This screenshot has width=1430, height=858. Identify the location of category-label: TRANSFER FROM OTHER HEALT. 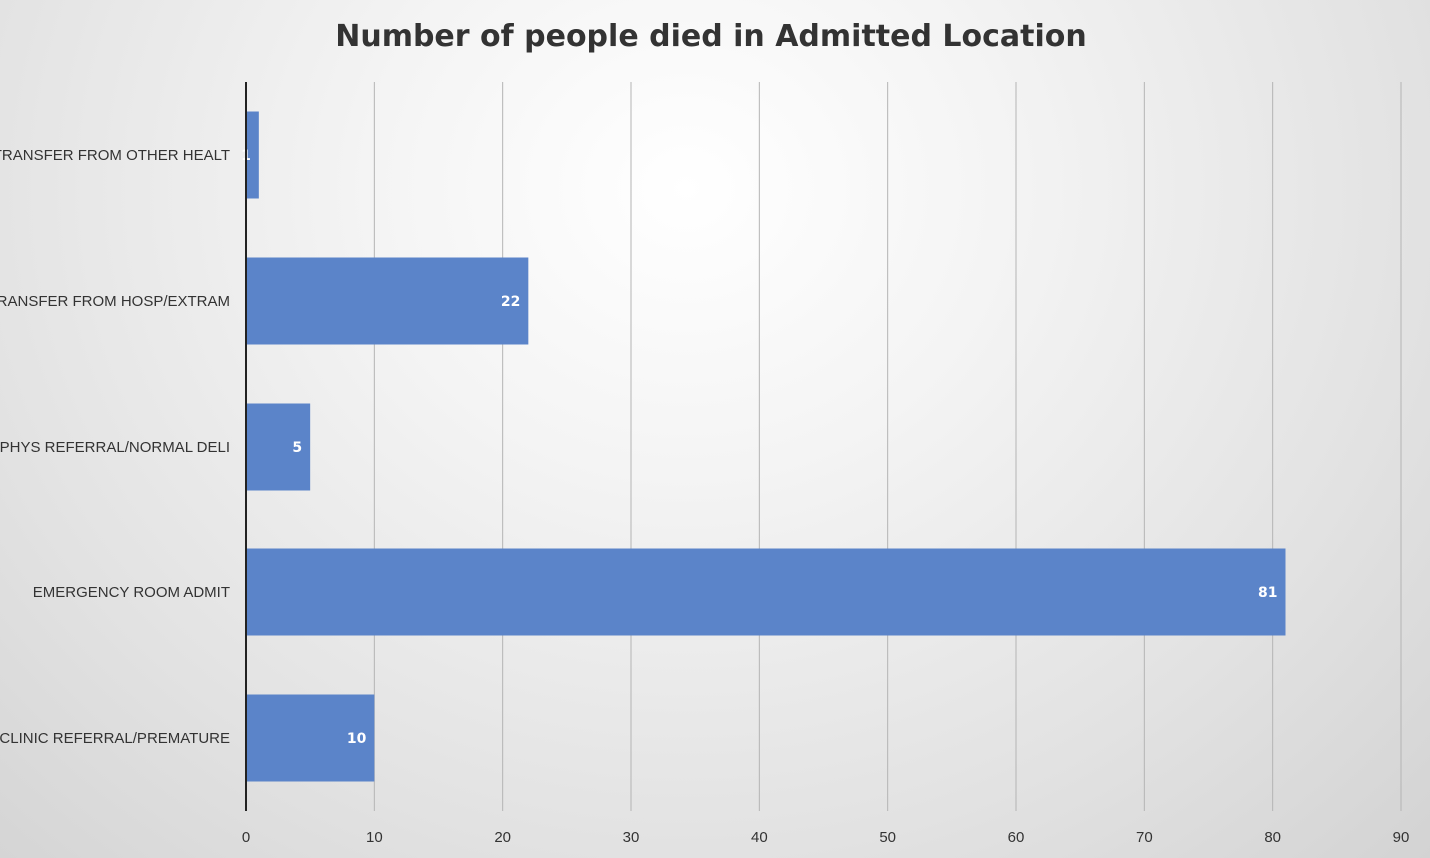
(115, 155).